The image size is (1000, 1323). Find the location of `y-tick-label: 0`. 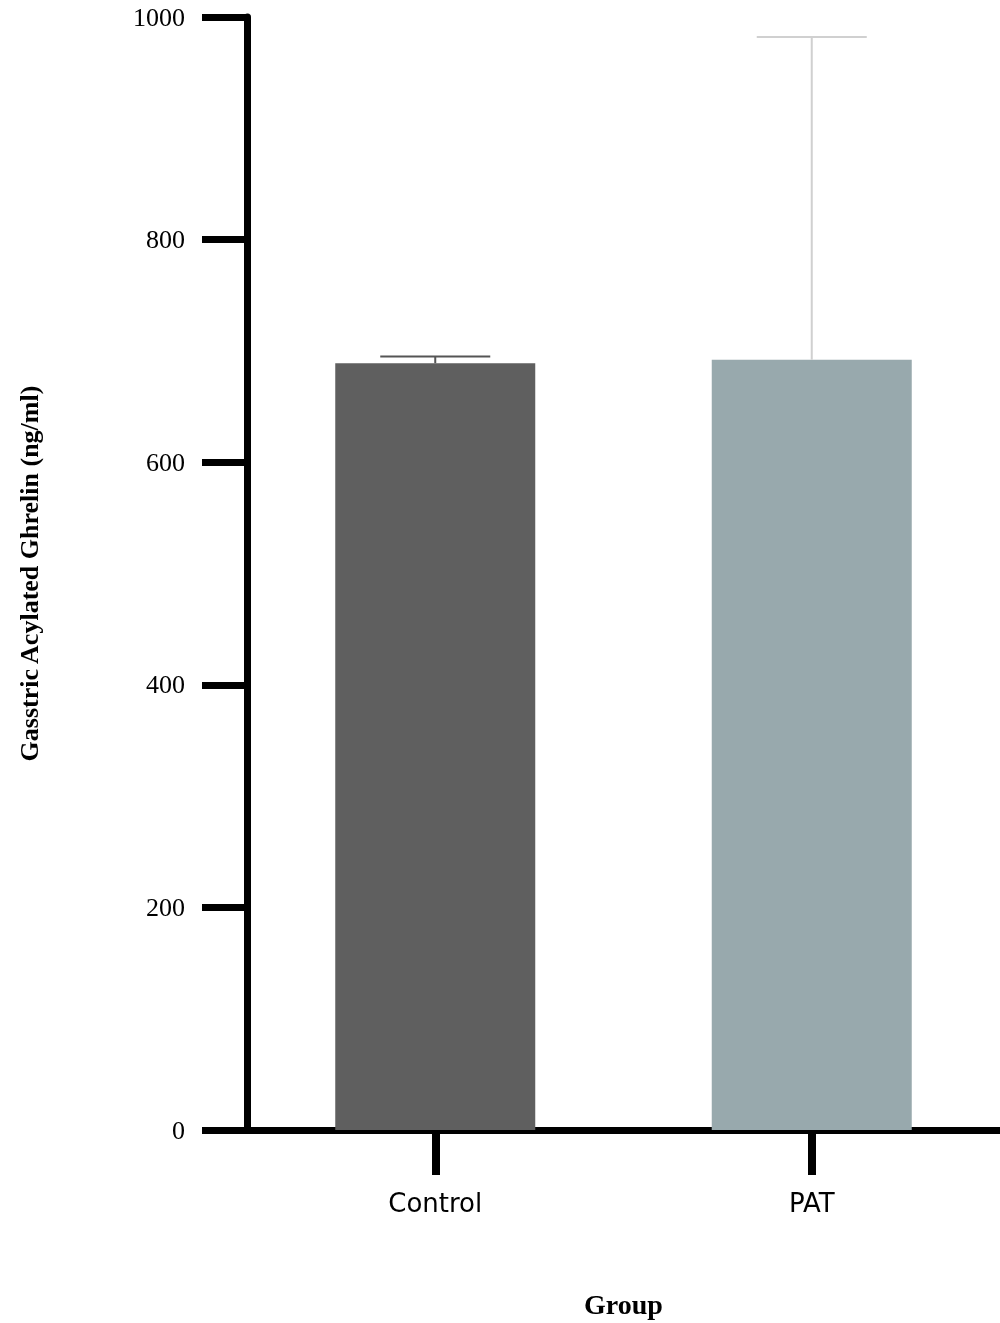

y-tick-label: 0 is located at coordinates (178, 1130).